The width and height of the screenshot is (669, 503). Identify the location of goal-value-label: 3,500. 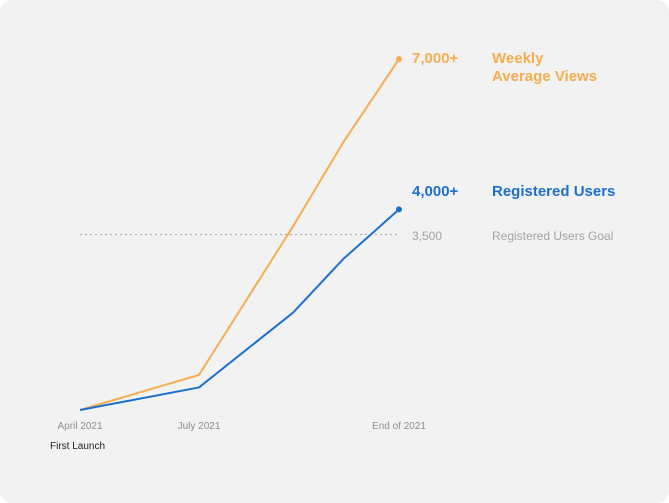
(427, 236).